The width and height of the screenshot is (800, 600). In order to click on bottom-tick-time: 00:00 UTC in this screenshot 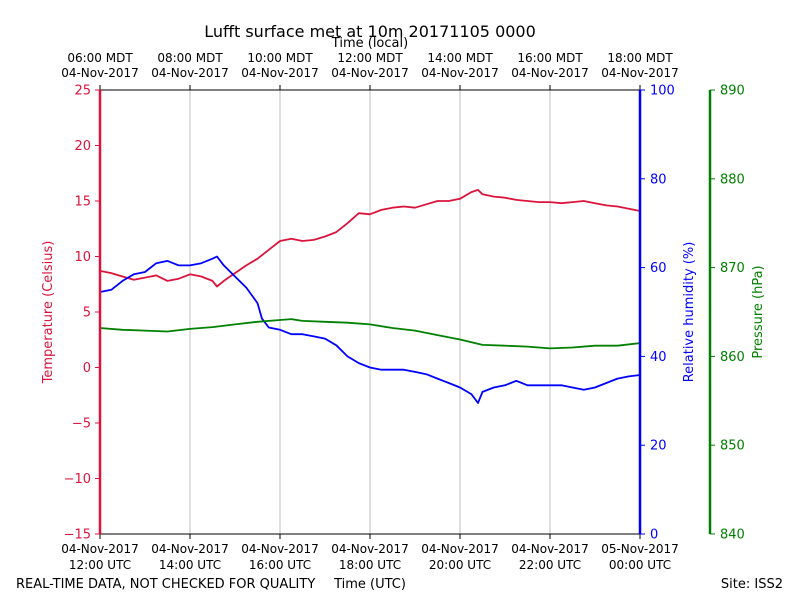, I will do `click(640, 565)`.